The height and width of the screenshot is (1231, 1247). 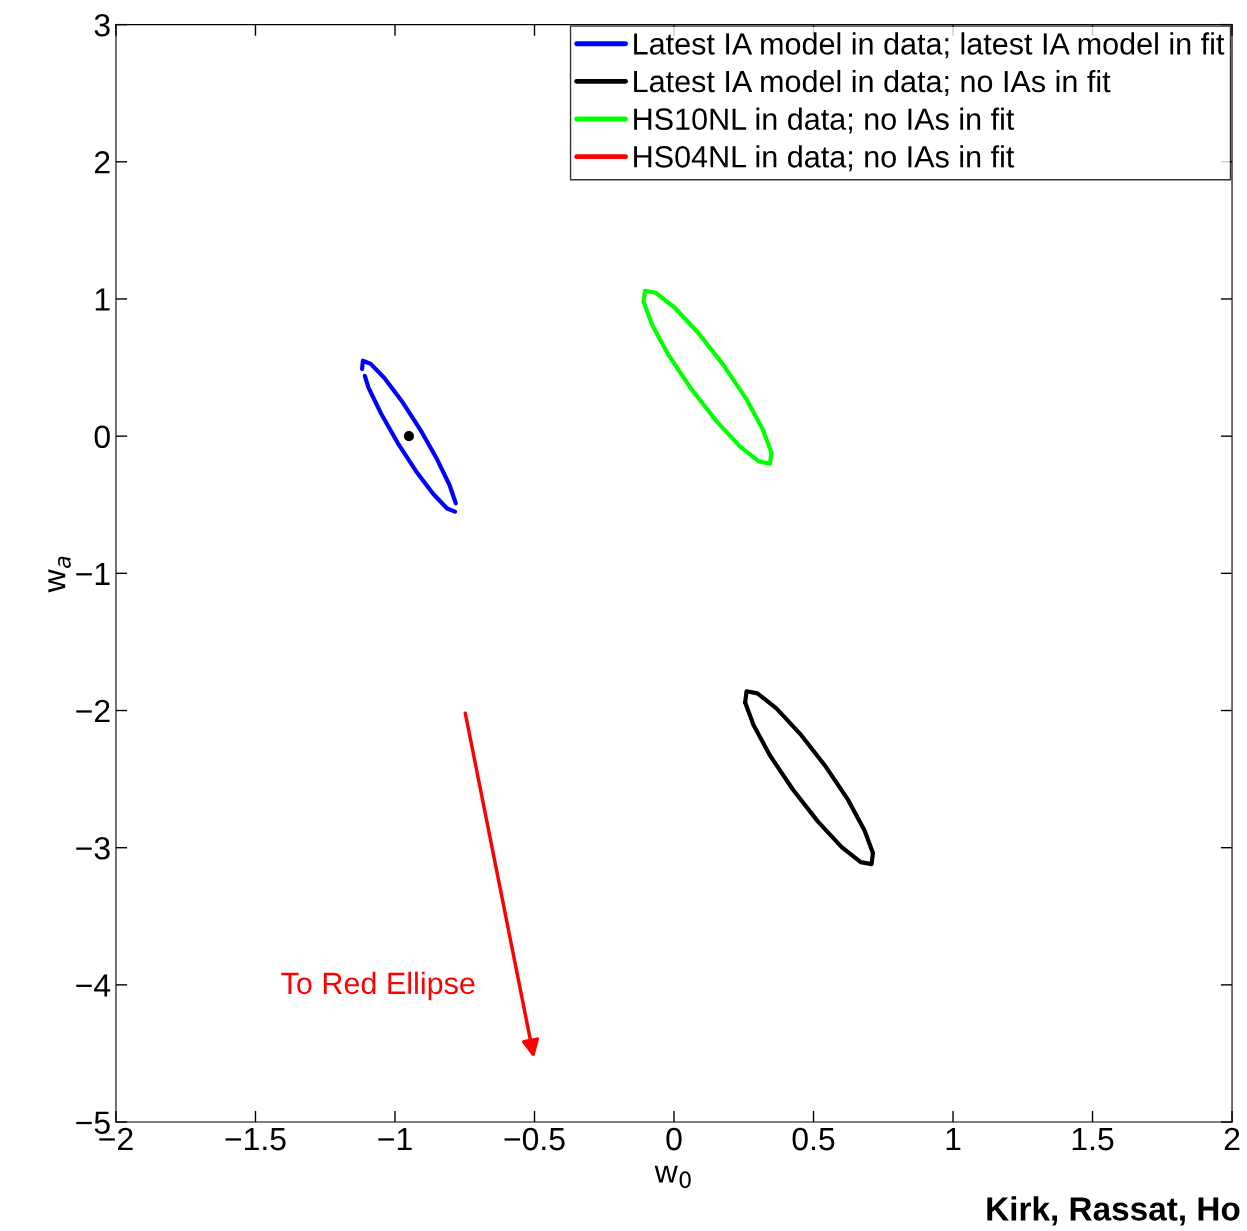 I want to click on x-tick-label: 0, so click(x=674, y=1139).